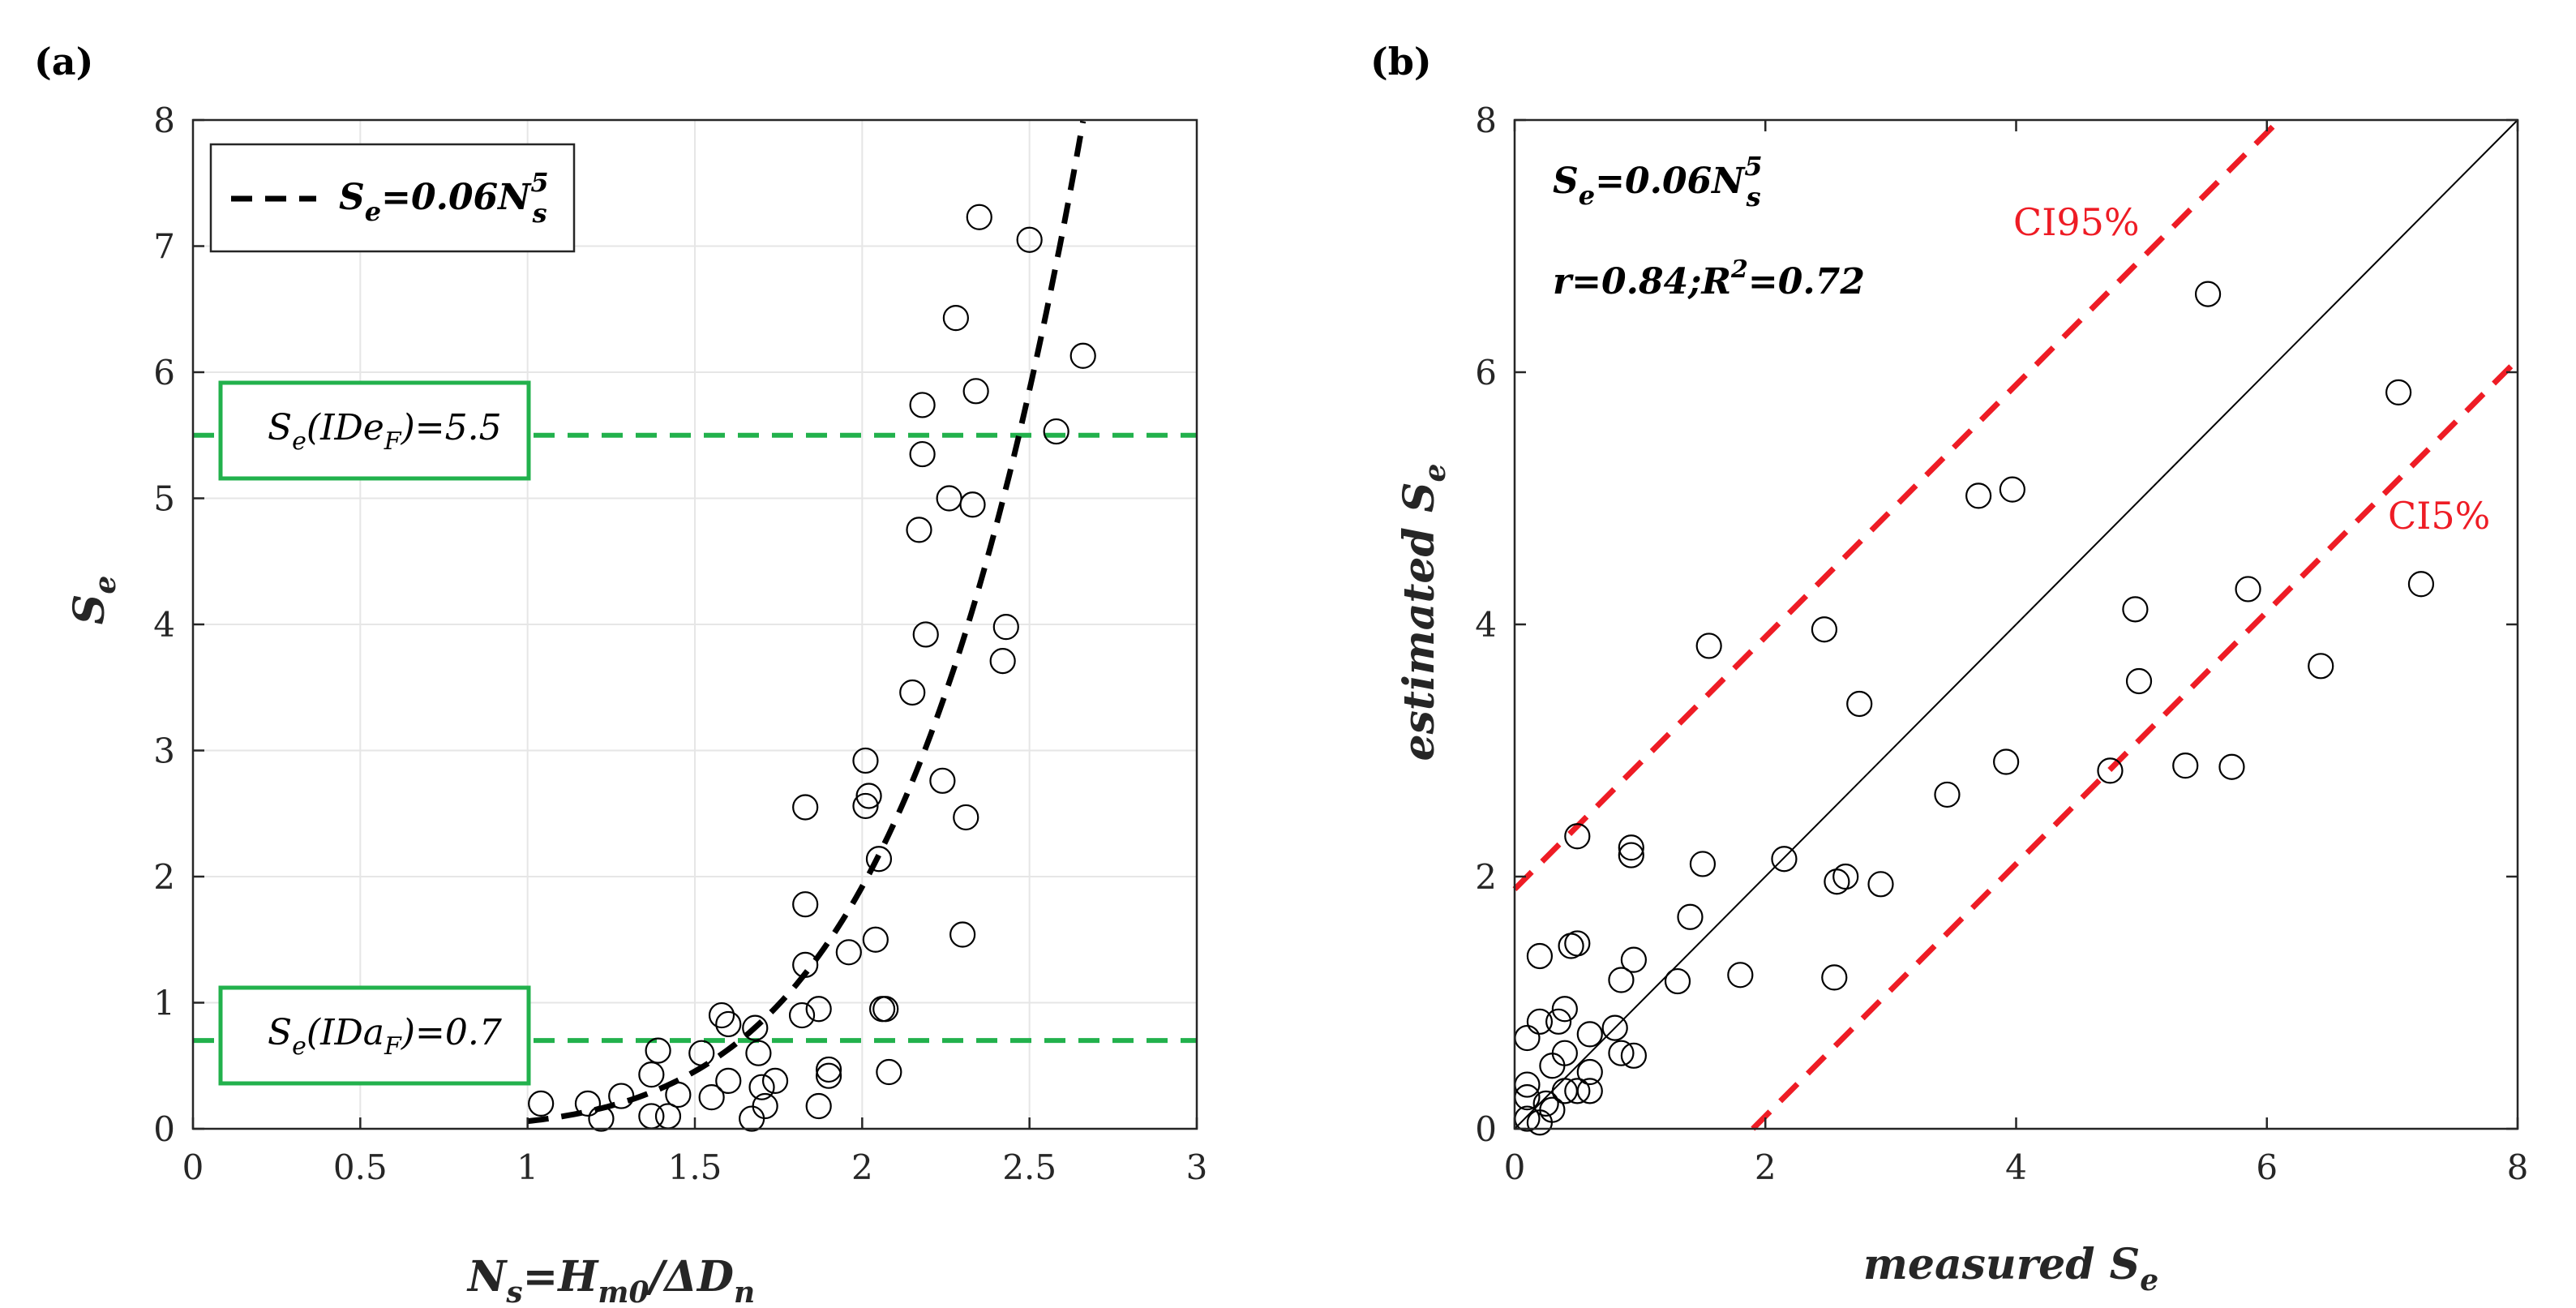  Describe the element at coordinates (1486, 1129) in the screenshot. I see `ytick-label: 0` at that location.